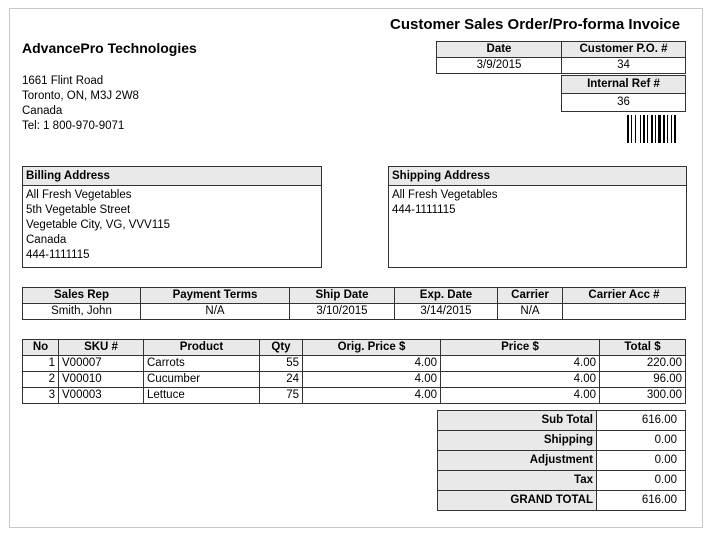 The image size is (713, 537). What do you see at coordinates (73, 126) in the screenshot?
I see `company-phone: Tel: 1 800-970-9071` at bounding box center [73, 126].